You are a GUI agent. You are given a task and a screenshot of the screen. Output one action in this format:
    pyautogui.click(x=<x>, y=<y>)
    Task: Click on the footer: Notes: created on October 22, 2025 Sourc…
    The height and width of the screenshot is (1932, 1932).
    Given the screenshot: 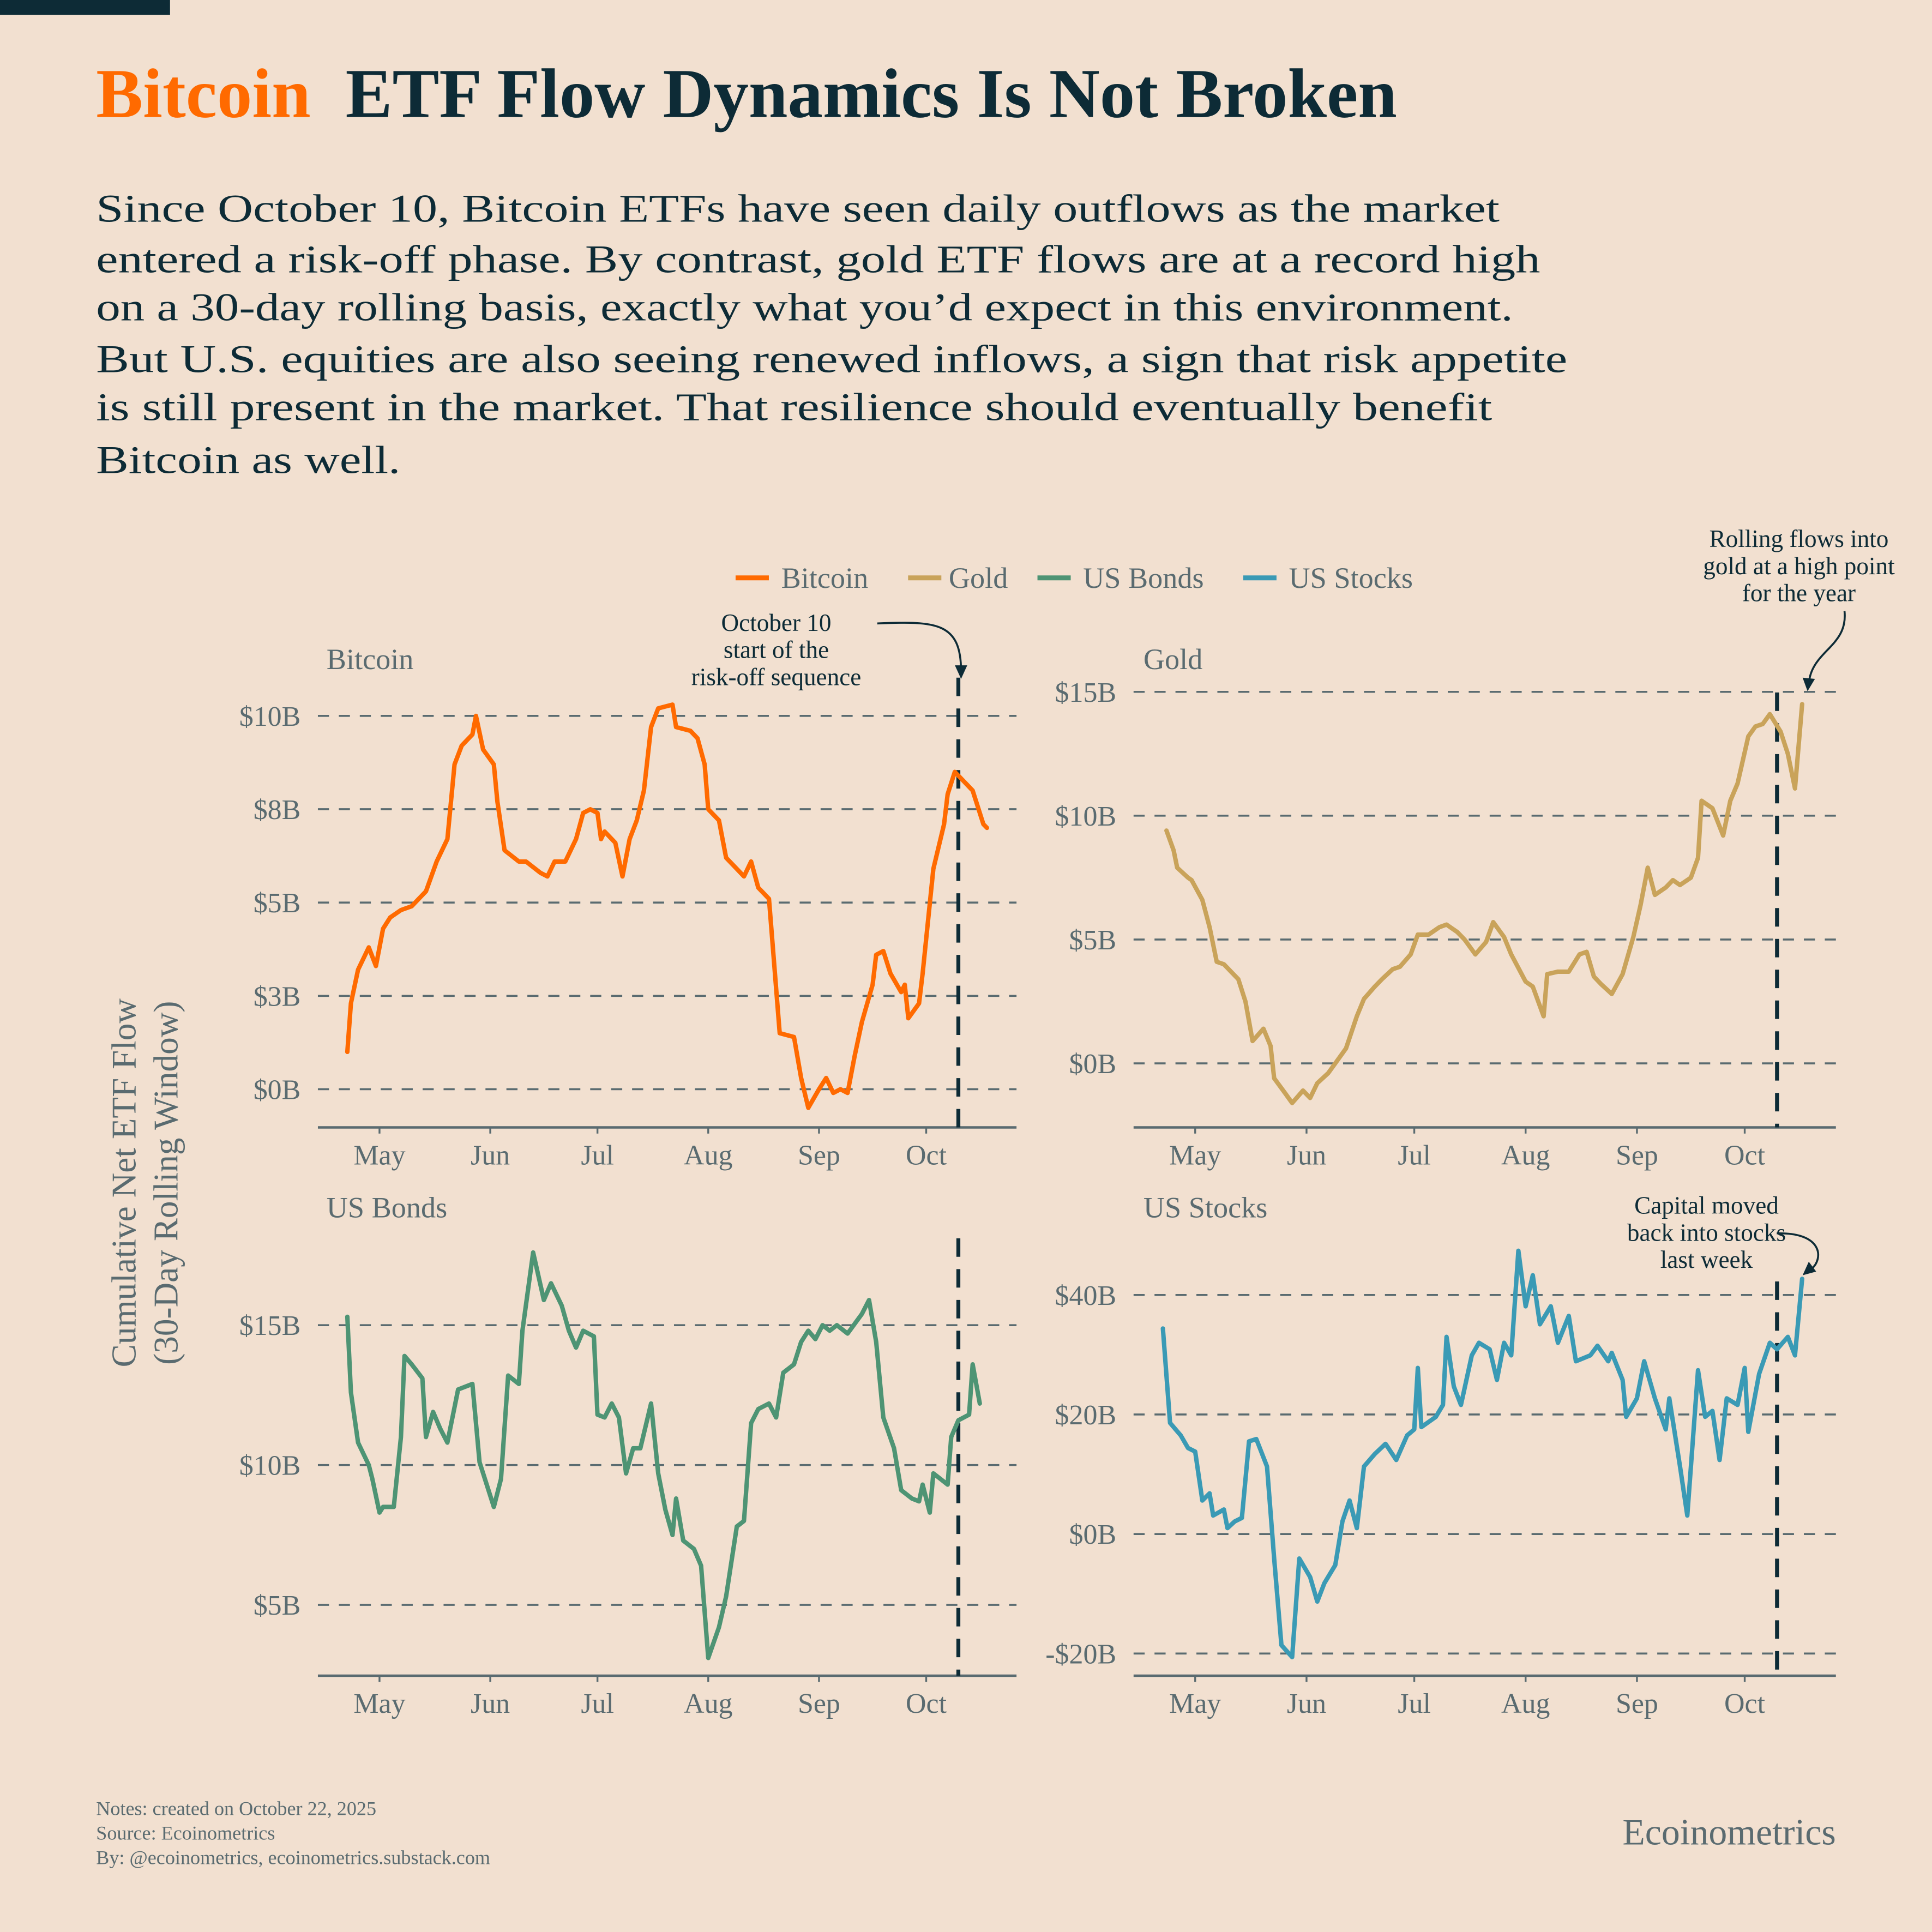 What is the action you would take?
    pyautogui.click(x=966, y=1832)
    